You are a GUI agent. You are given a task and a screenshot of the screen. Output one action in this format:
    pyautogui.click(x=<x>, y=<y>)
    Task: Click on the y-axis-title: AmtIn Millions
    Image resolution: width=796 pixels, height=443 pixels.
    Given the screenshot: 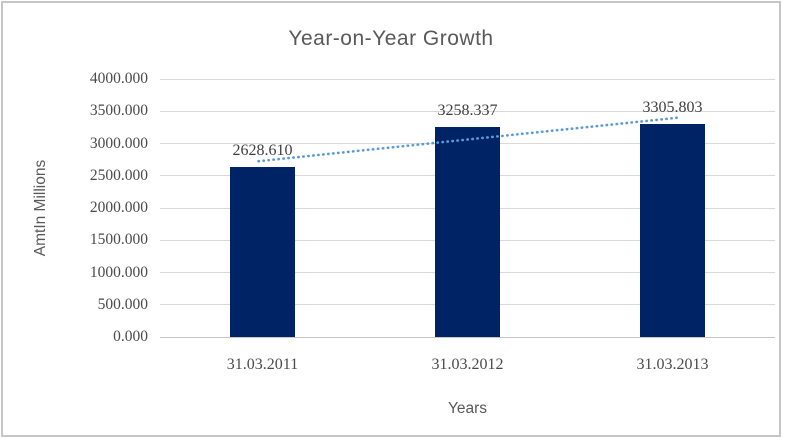 What is the action you would take?
    pyautogui.click(x=40, y=208)
    